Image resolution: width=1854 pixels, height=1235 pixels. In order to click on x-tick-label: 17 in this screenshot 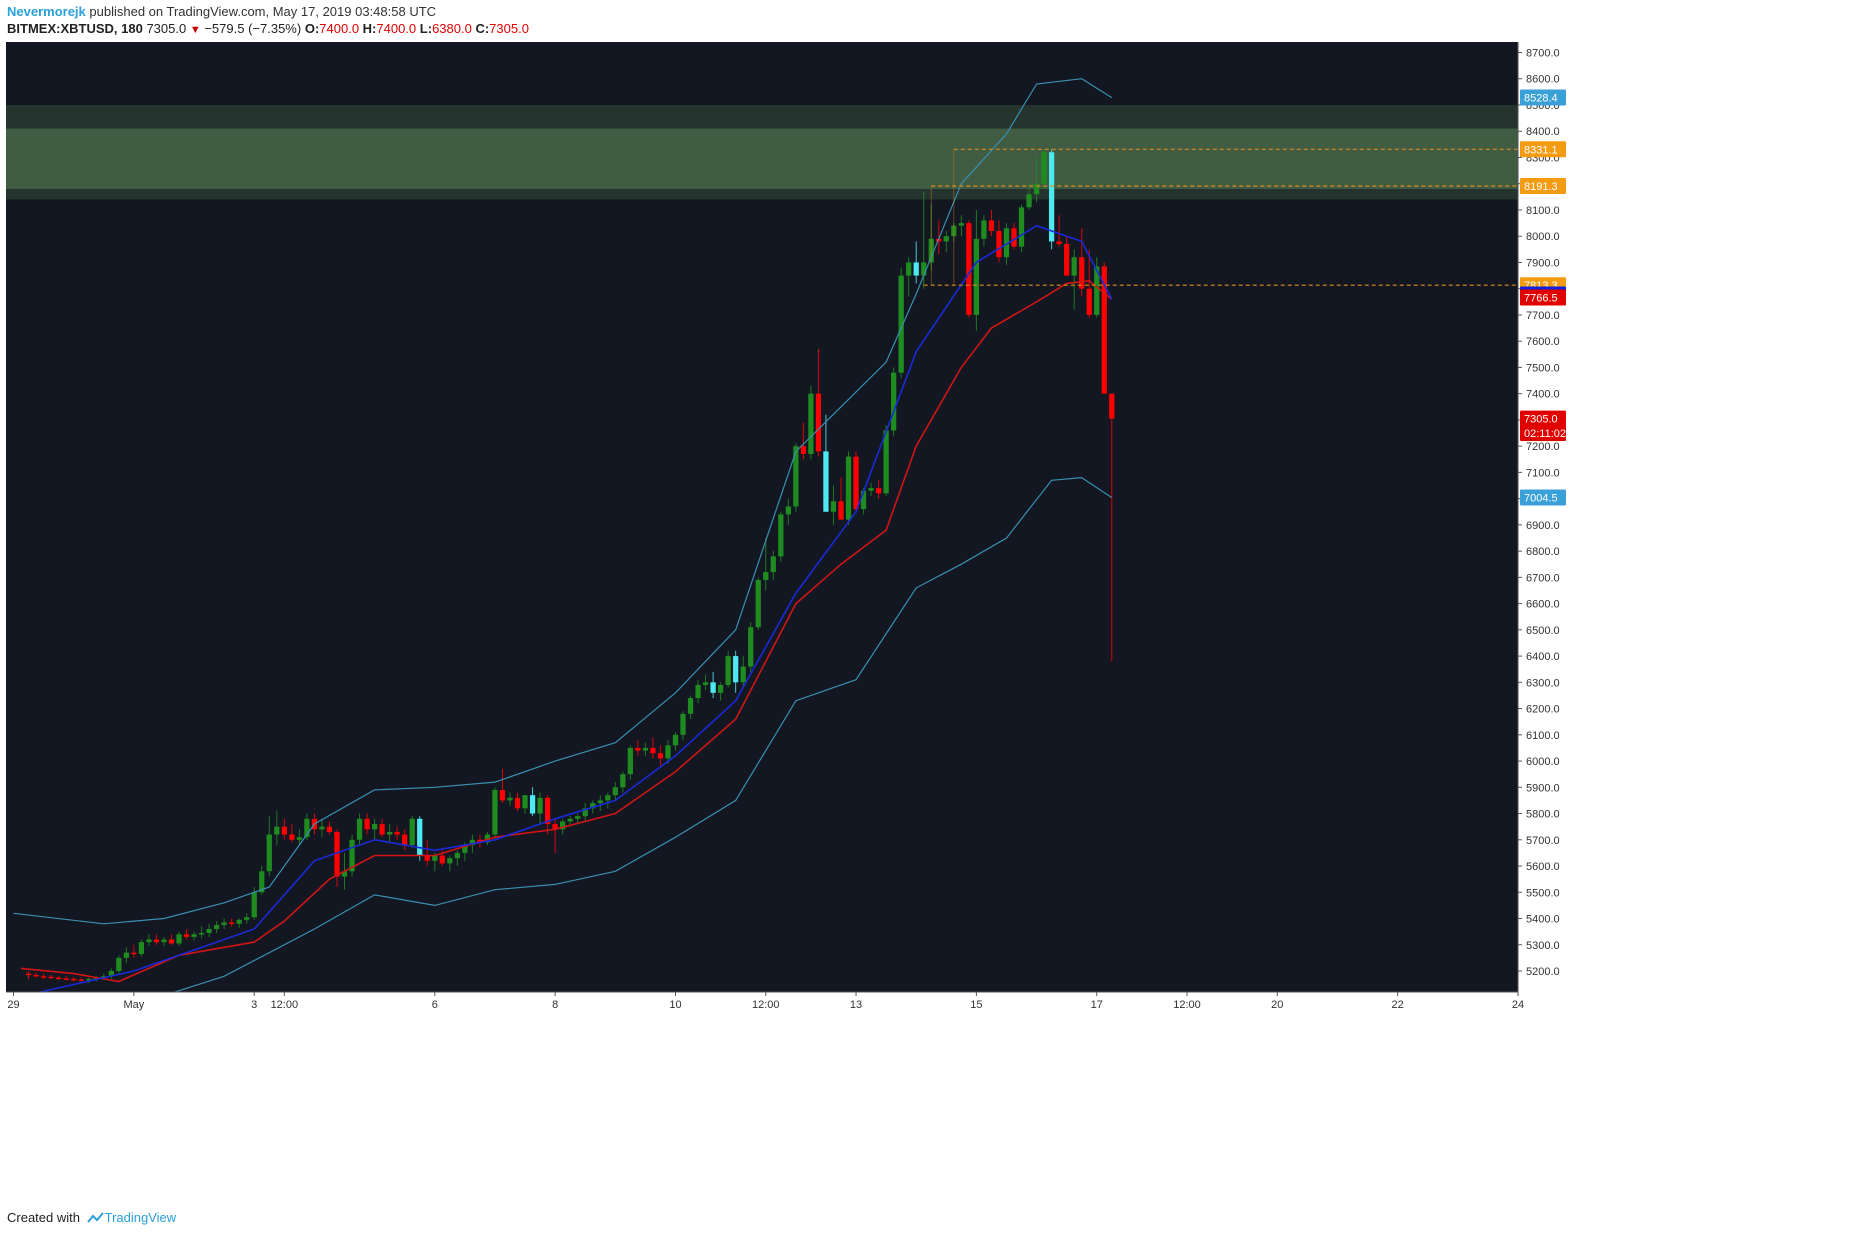, I will do `click(1097, 1005)`.